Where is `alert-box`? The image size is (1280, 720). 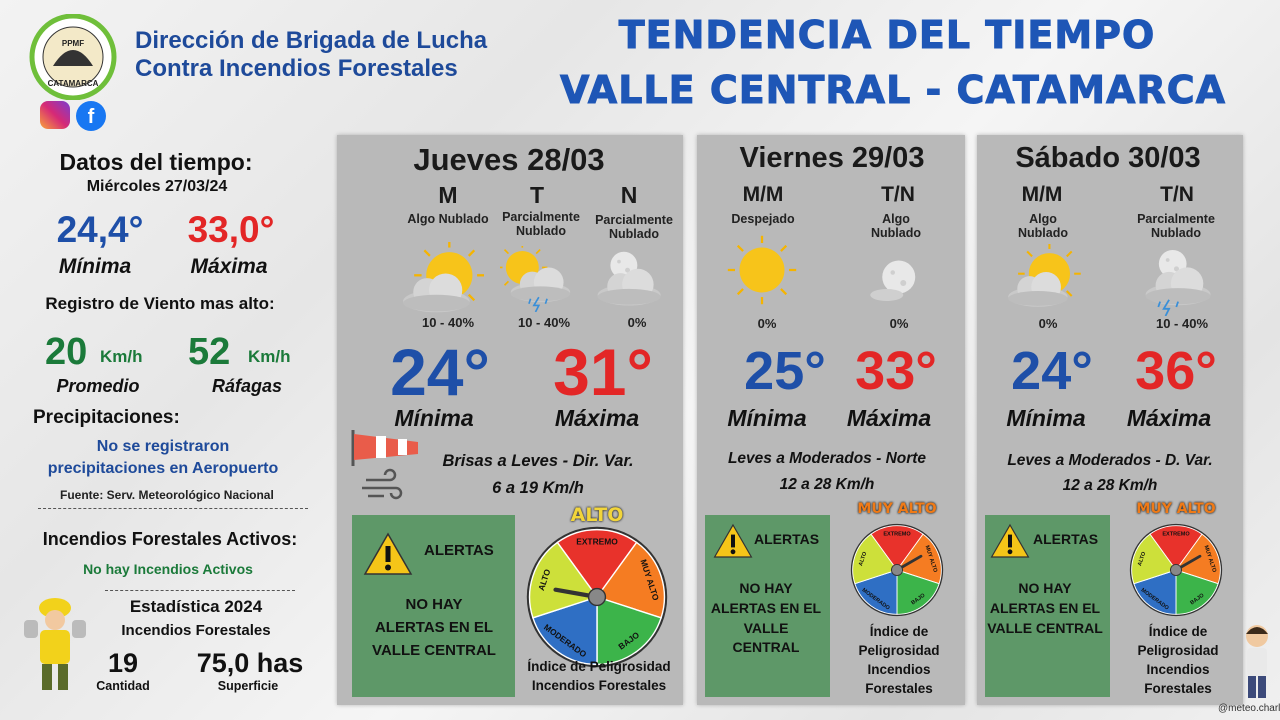 alert-box is located at coordinates (433, 606).